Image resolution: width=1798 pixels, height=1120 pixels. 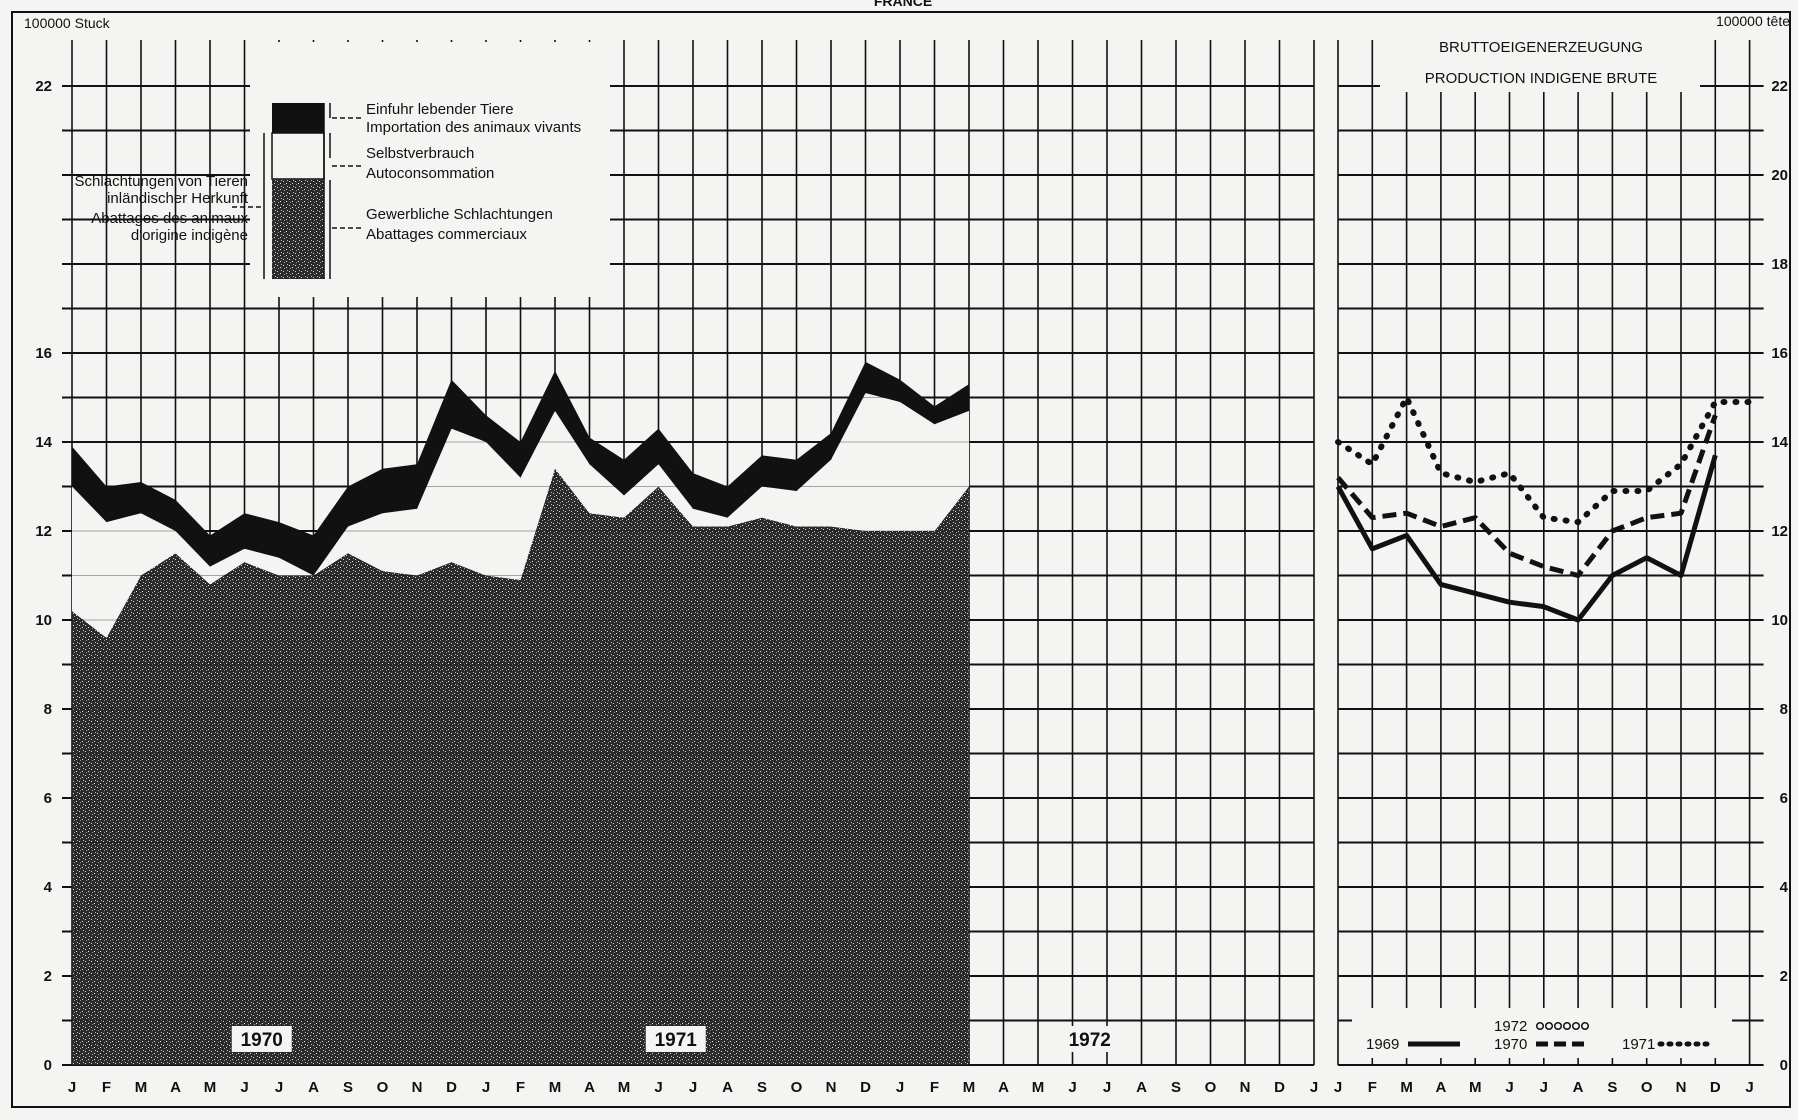 I want to click on legend-origin-line1: Schlachtungen von Tieren, so click(x=161, y=181).